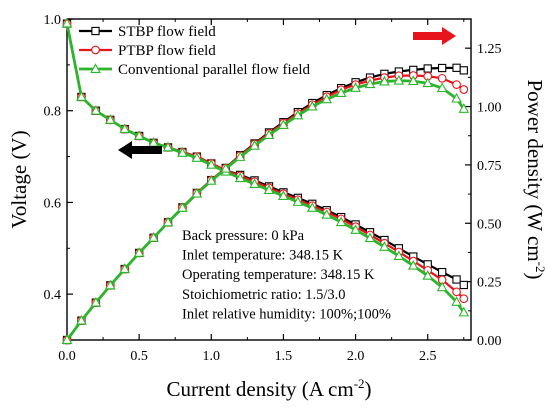  Describe the element at coordinates (263, 256) in the screenshot. I see `condition-text: Inlet temperature: 348.15 K` at that location.